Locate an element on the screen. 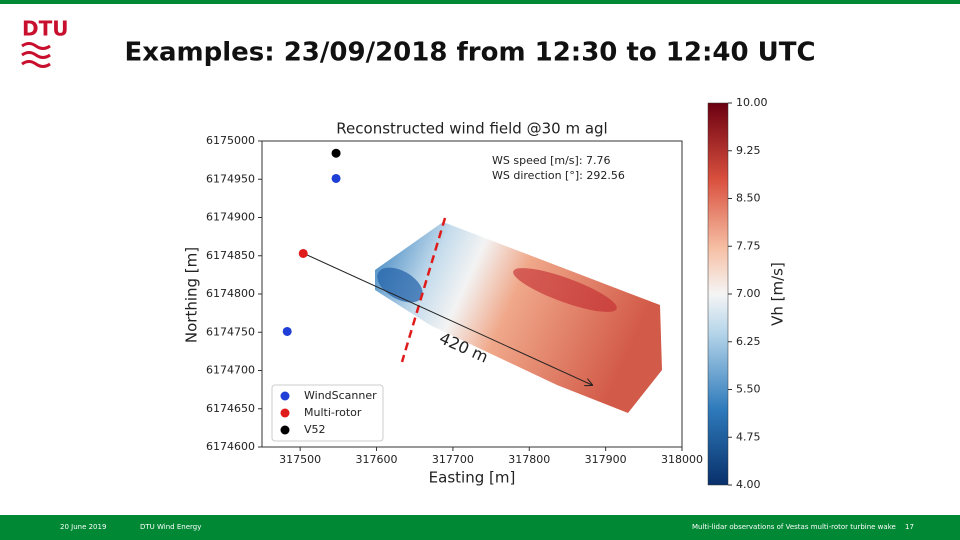 This screenshot has width=960, height=540. x-tick-label: 317500 is located at coordinates (300, 459).